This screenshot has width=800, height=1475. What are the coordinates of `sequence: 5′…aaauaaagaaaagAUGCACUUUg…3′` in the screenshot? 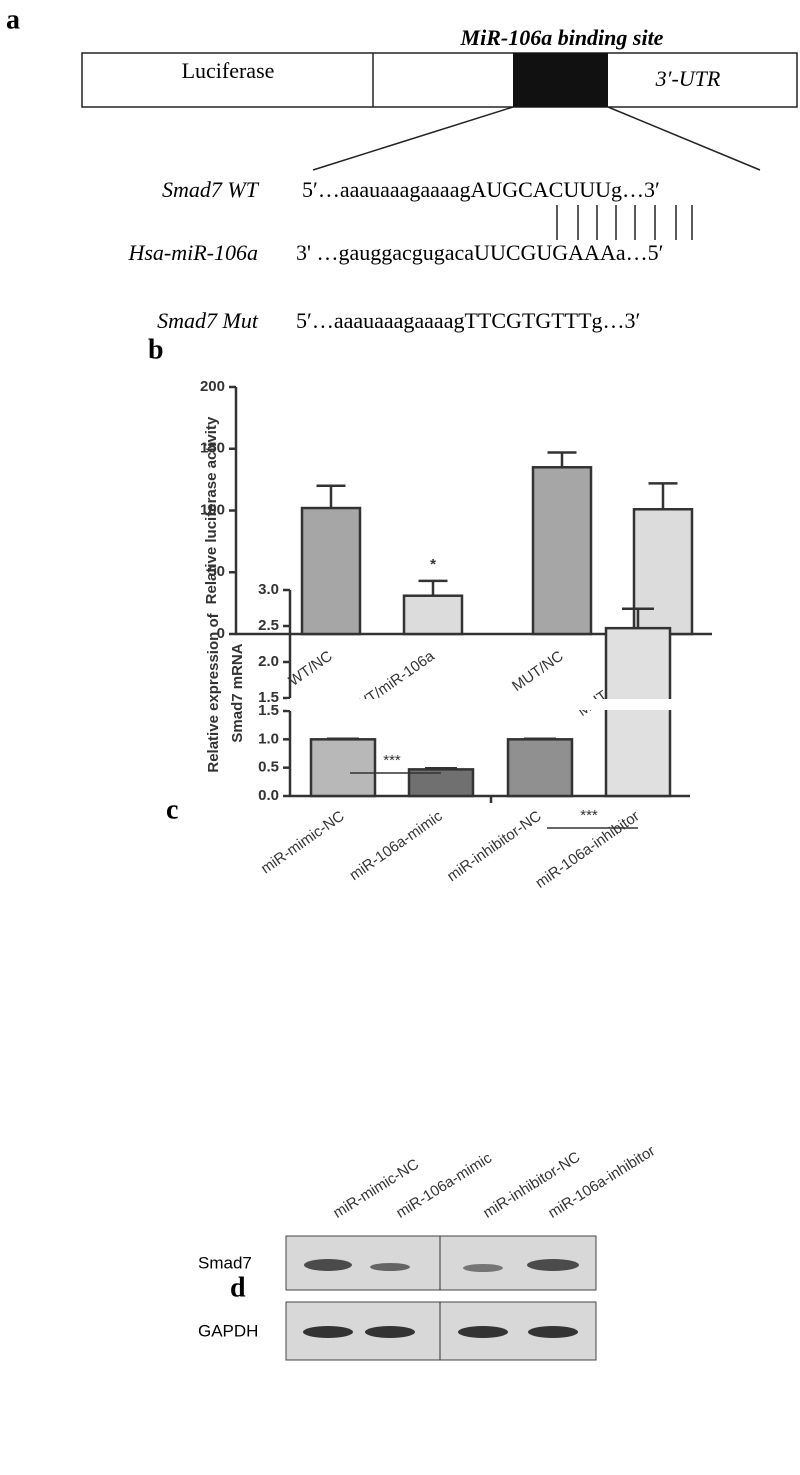 It's located at (481, 189).